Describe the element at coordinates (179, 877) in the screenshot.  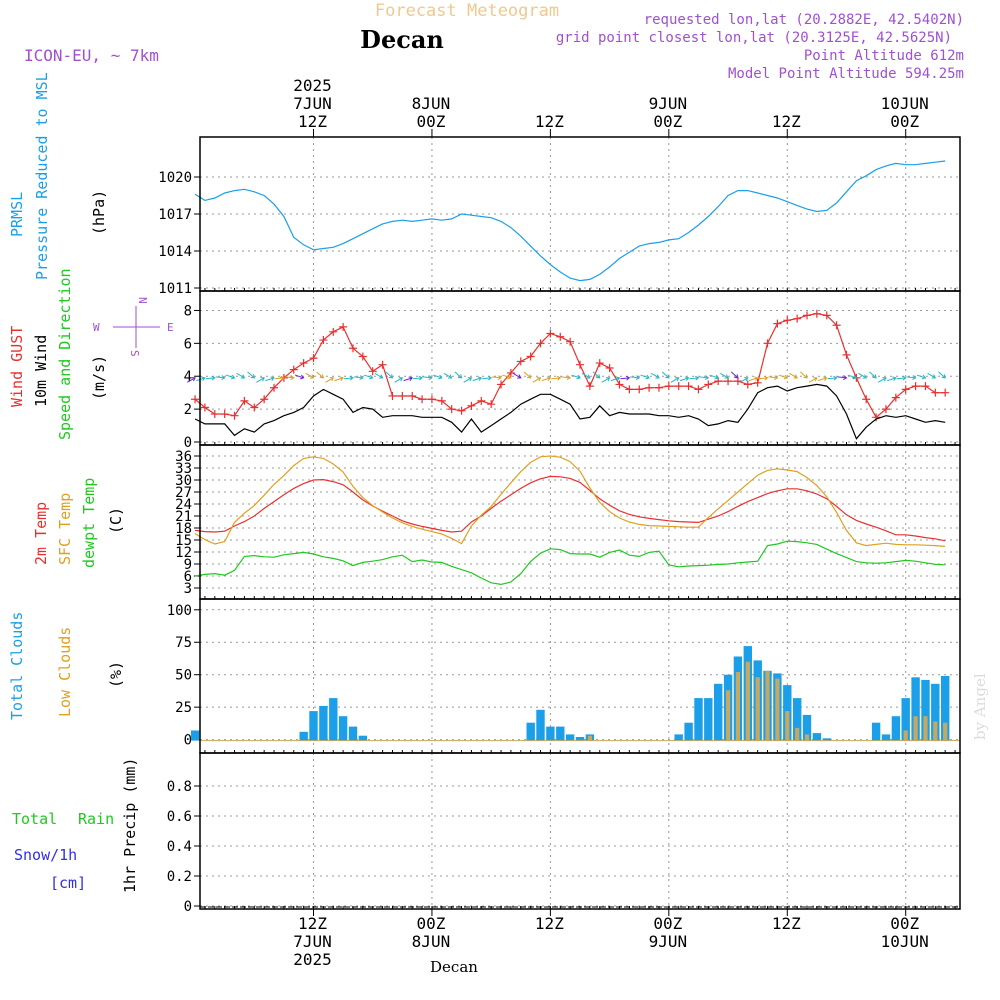
I see `y-tick-label: 0.2` at that location.